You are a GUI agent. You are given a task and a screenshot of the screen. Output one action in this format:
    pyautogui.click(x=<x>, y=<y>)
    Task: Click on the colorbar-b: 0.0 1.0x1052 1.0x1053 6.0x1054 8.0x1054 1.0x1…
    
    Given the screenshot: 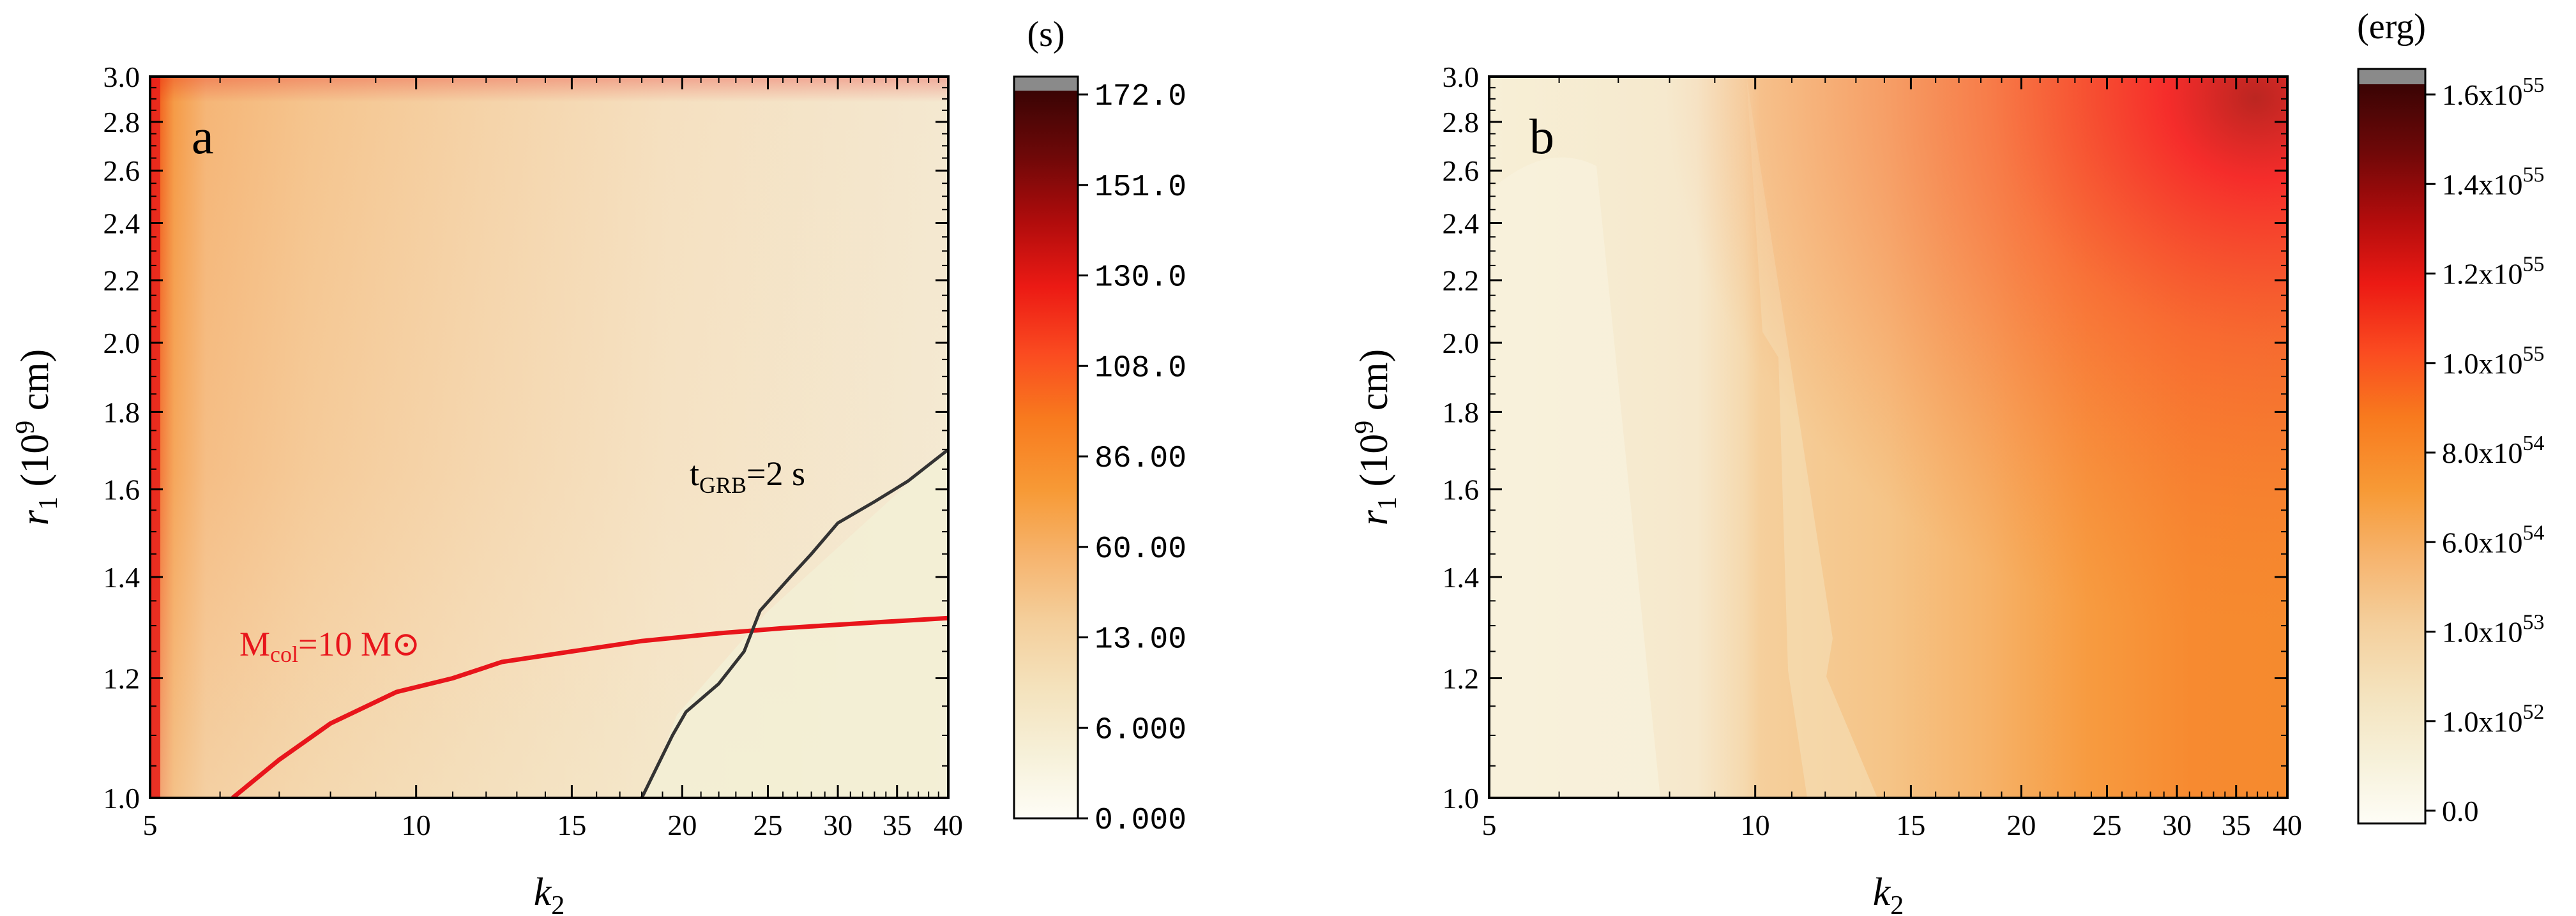 What is the action you would take?
    pyautogui.click(x=2451, y=417)
    